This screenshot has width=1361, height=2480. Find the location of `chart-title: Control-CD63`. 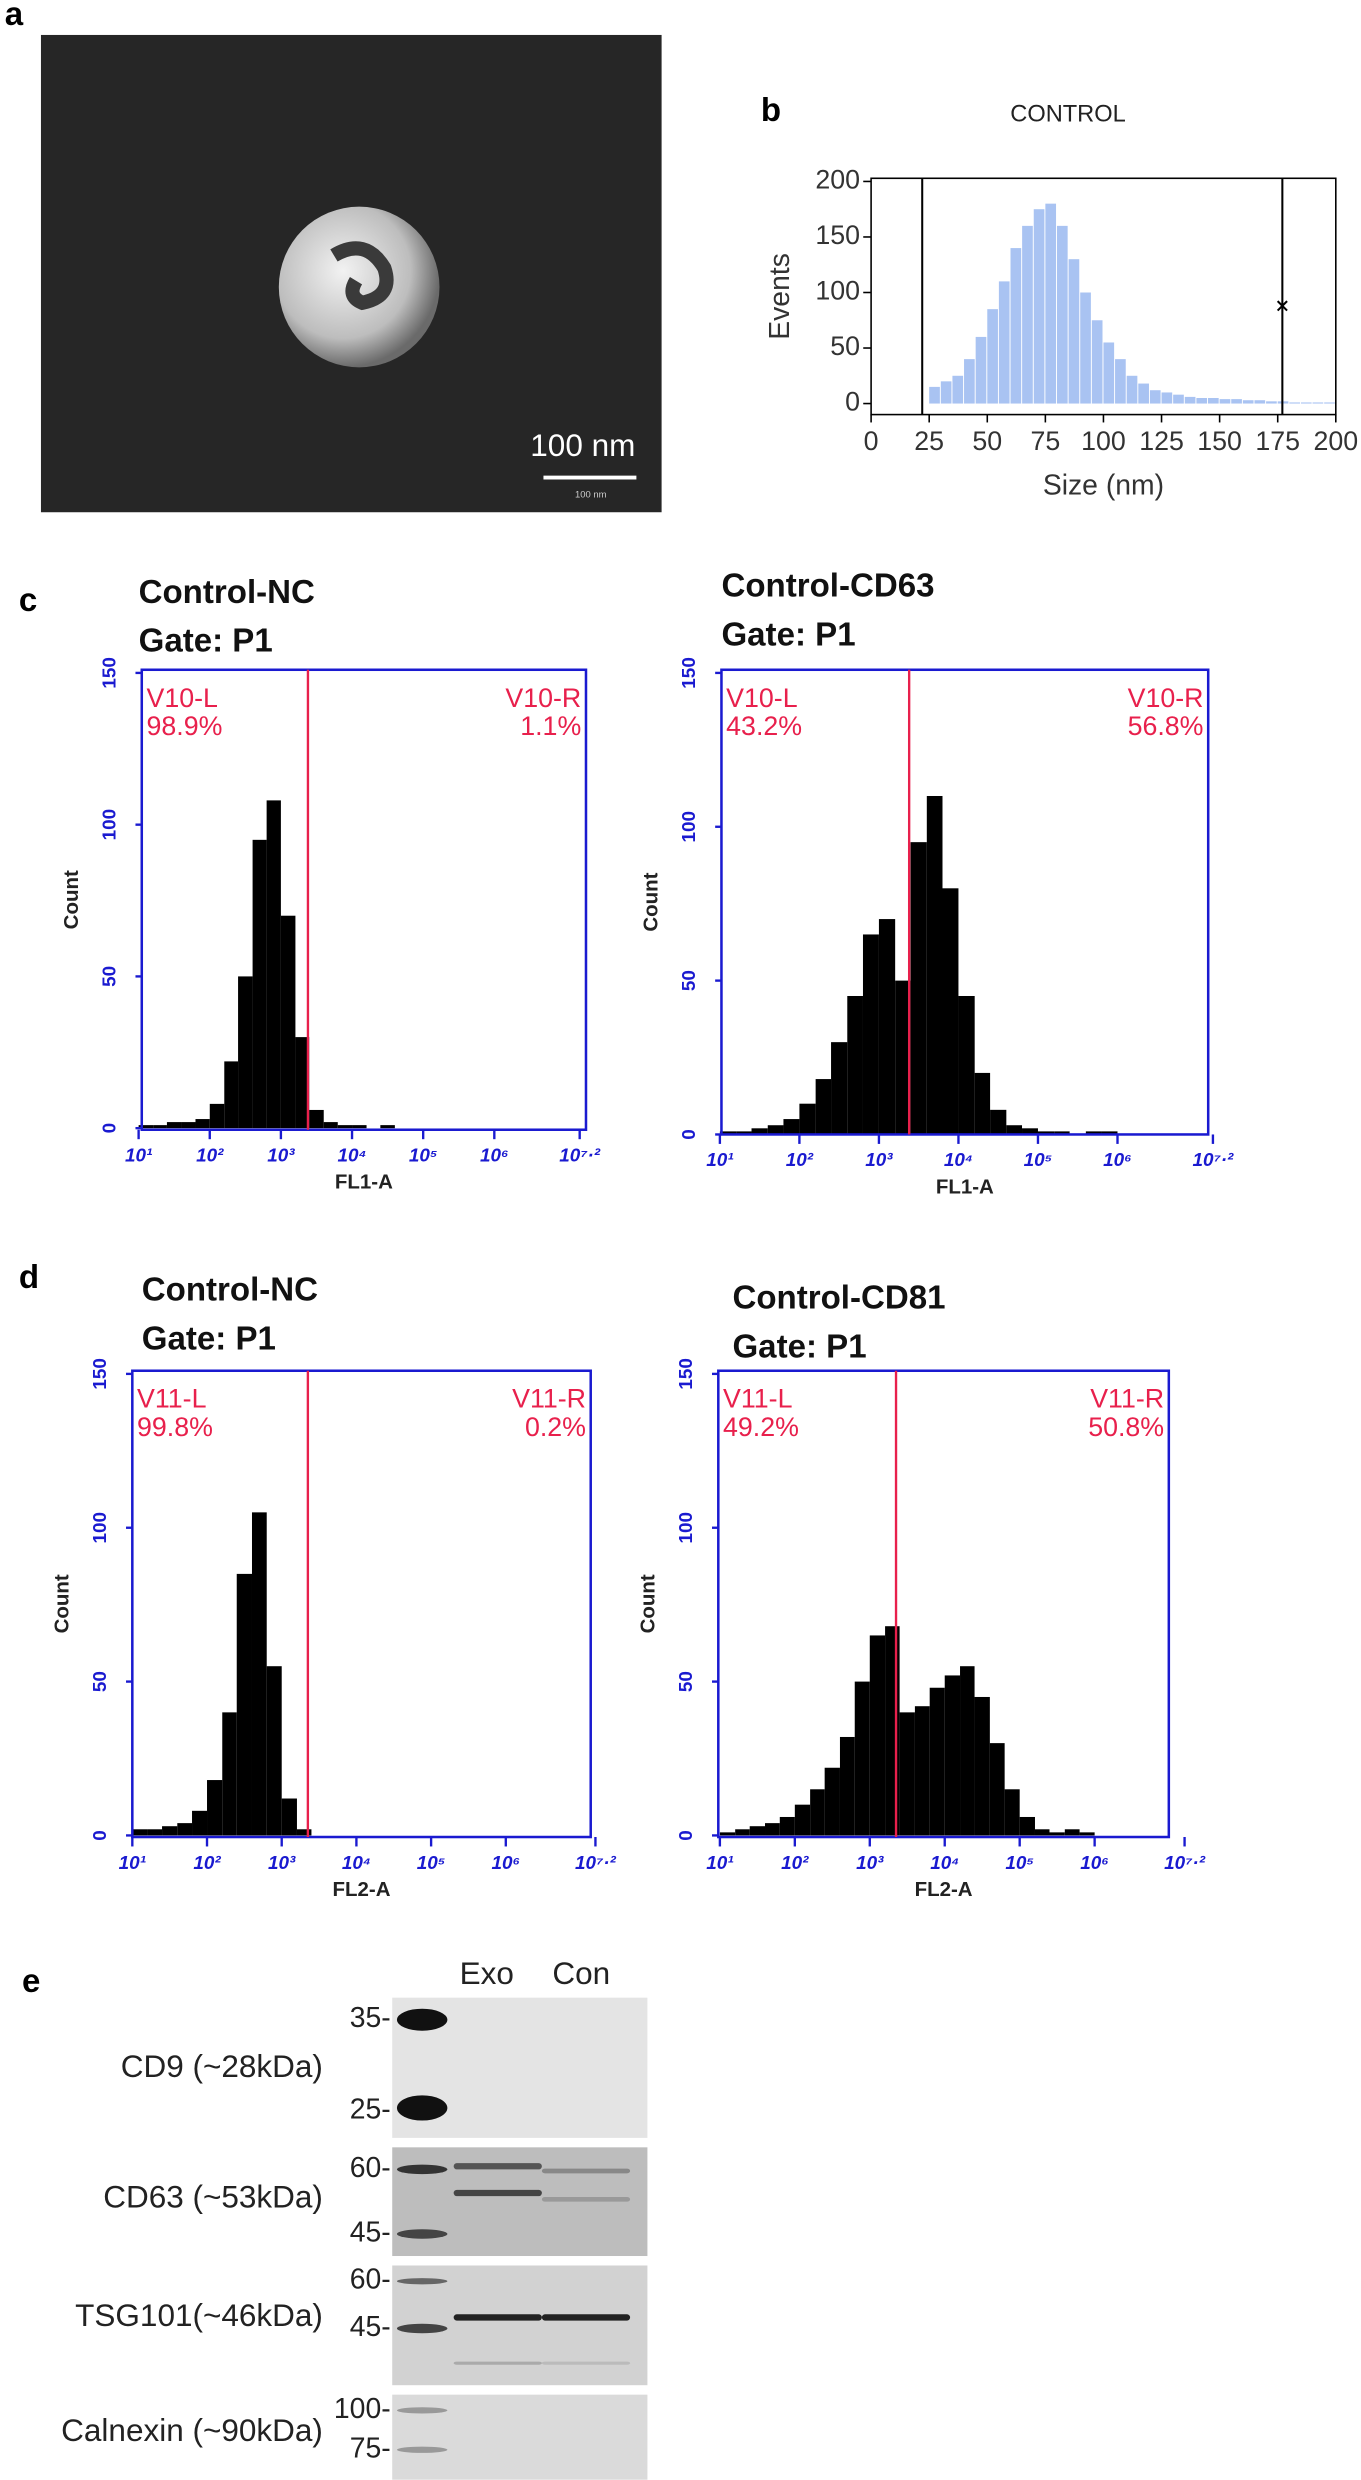

chart-title: Control-CD63 is located at coordinates (827, 586).